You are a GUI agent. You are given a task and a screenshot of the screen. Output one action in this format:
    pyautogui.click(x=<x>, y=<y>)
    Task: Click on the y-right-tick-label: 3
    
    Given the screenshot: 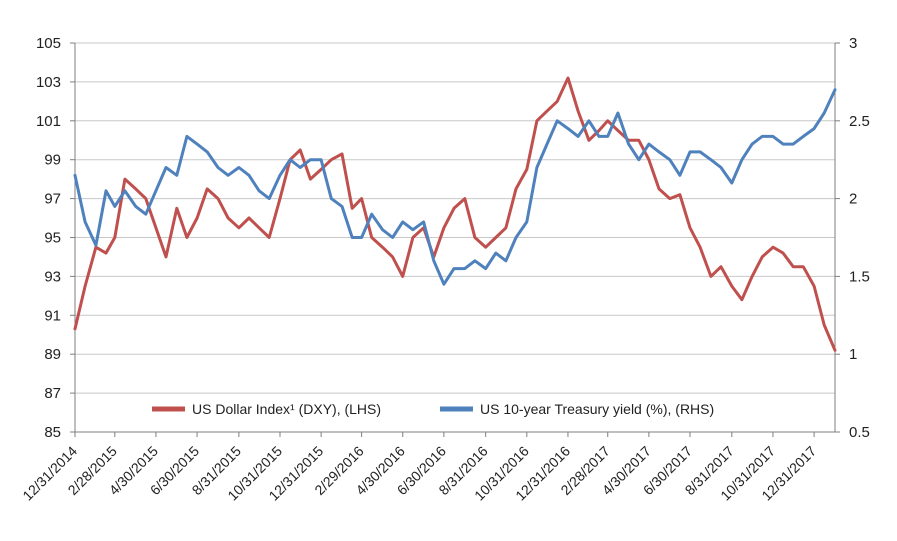 What is the action you would take?
    pyautogui.click(x=853, y=43)
    